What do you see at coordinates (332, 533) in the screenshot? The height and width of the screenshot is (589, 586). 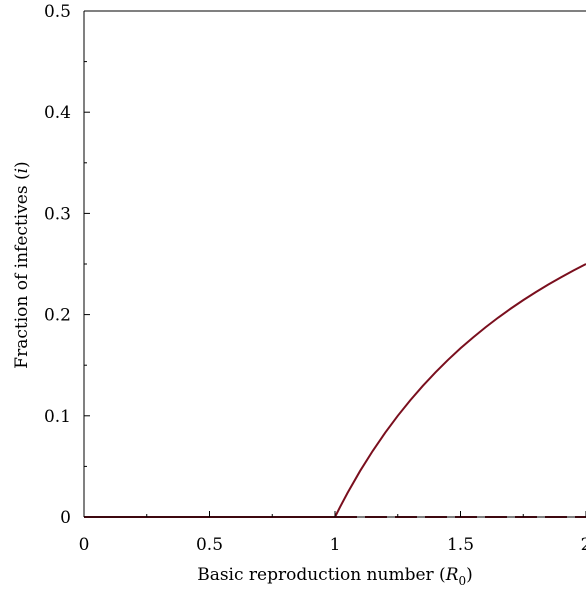 I see `x-ticks: 0 0.5 1 1.5 2` at bounding box center [332, 533].